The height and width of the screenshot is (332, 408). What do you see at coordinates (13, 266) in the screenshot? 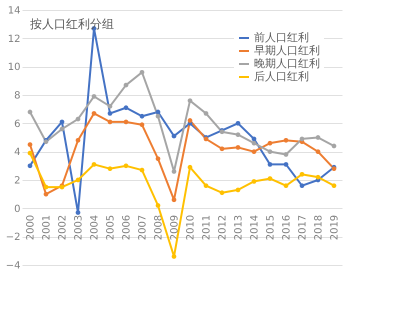
I see `y-tick-label: −4` at bounding box center [13, 266].